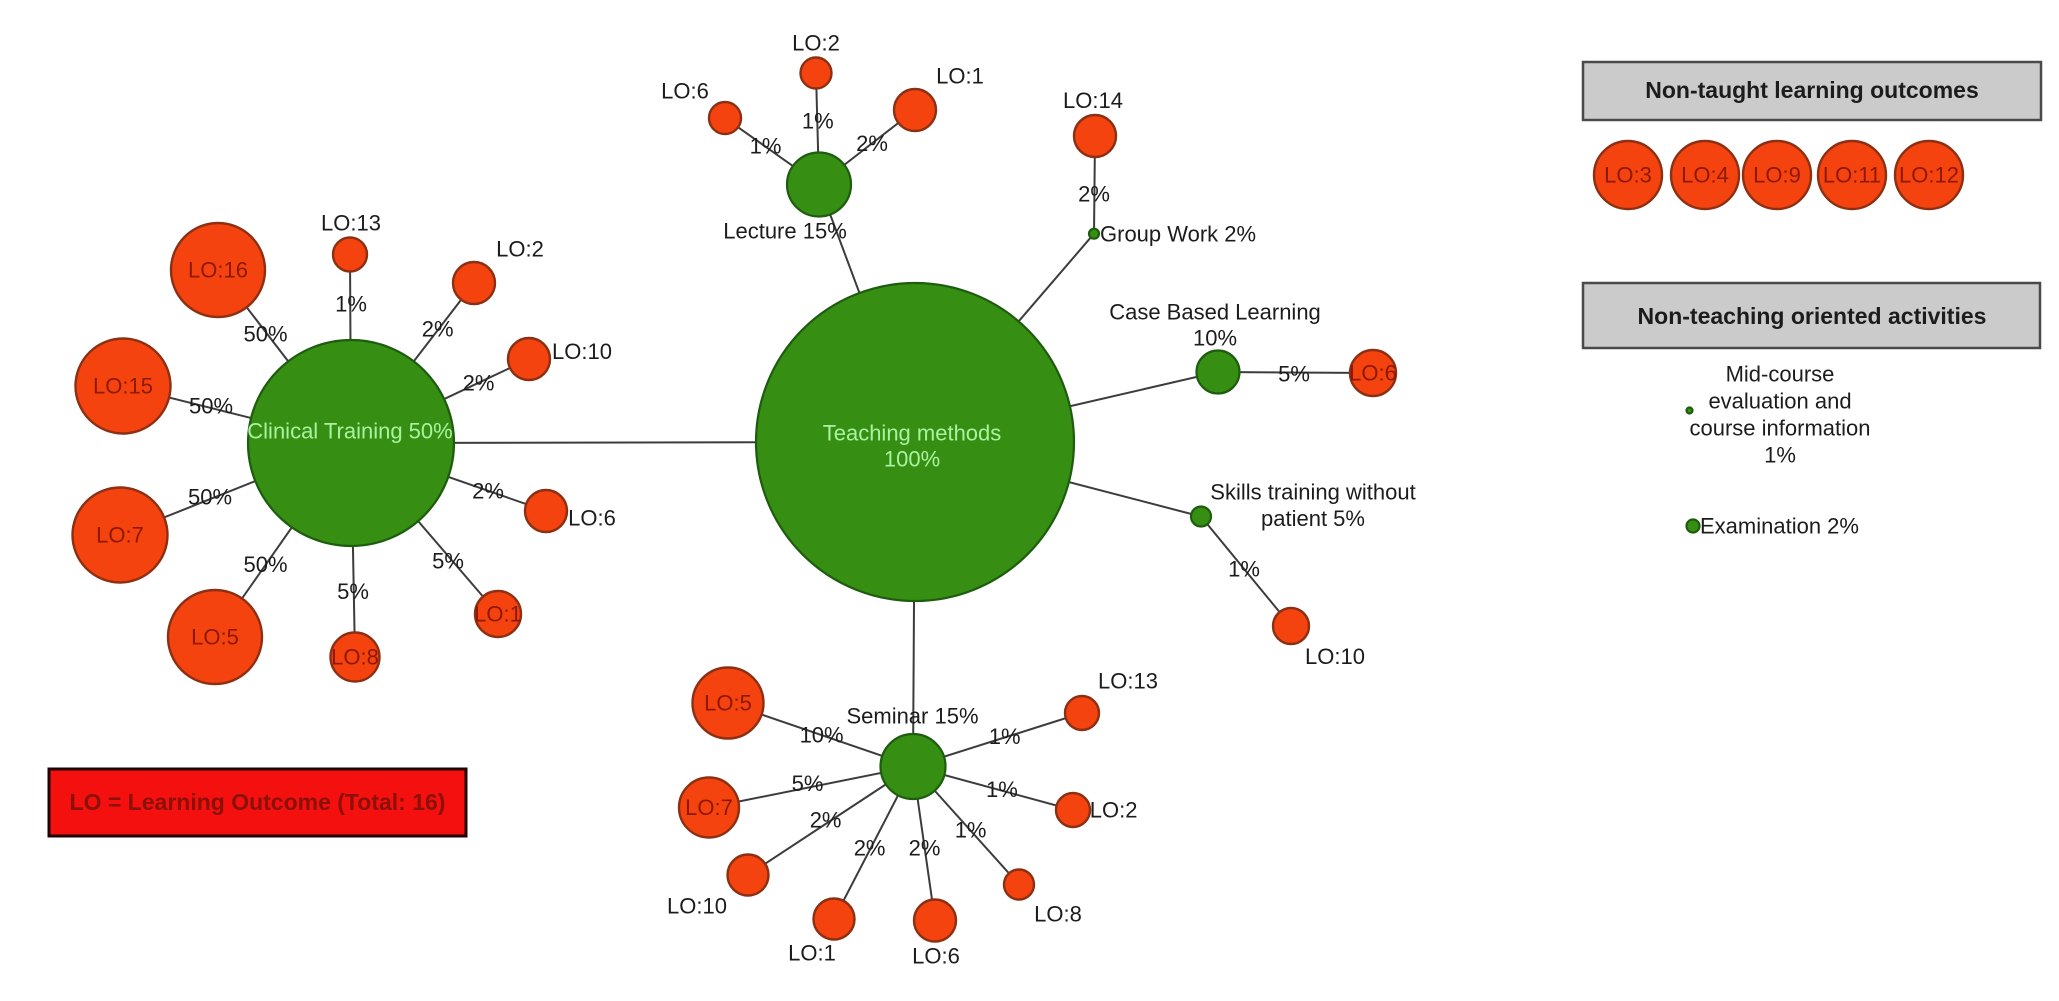 This screenshot has width=2059, height=1001. Describe the element at coordinates (258, 802) in the screenshot. I see `svg-text:LO = Learning Outcome (Total:: LO = Learning Outcome (Total: 16)` at that location.